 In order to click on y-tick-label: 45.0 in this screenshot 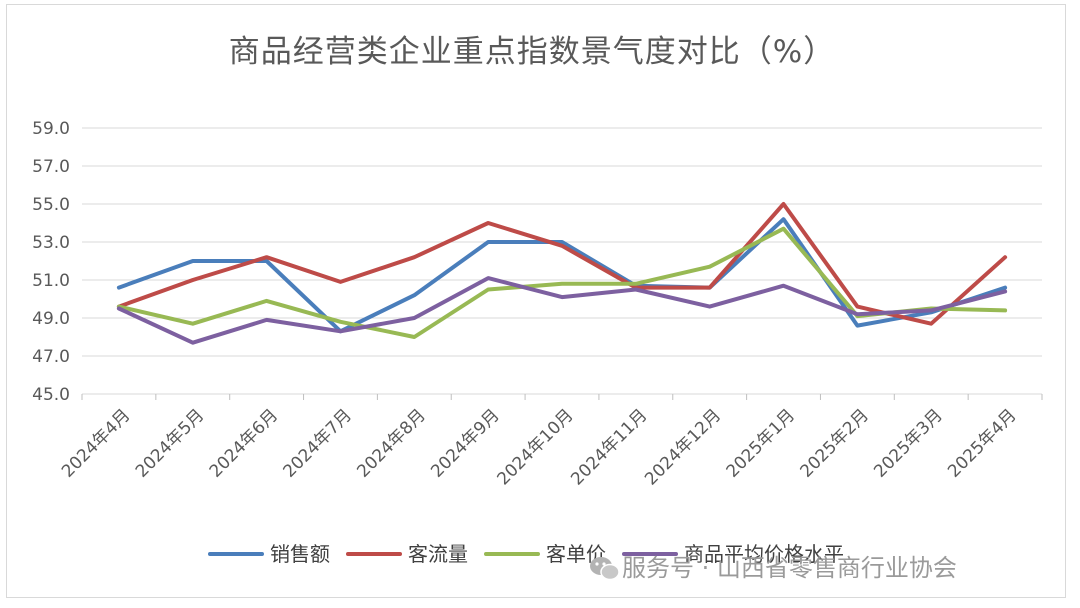, I will do `click(51, 395)`.